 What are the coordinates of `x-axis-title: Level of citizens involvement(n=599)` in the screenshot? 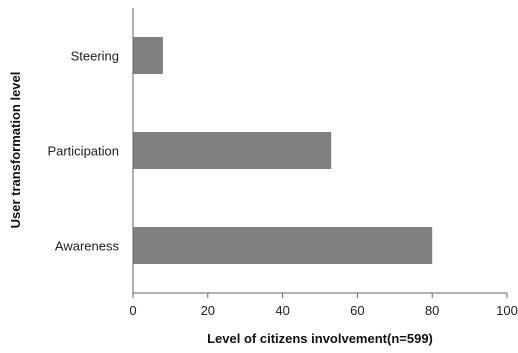 It's located at (320, 338).